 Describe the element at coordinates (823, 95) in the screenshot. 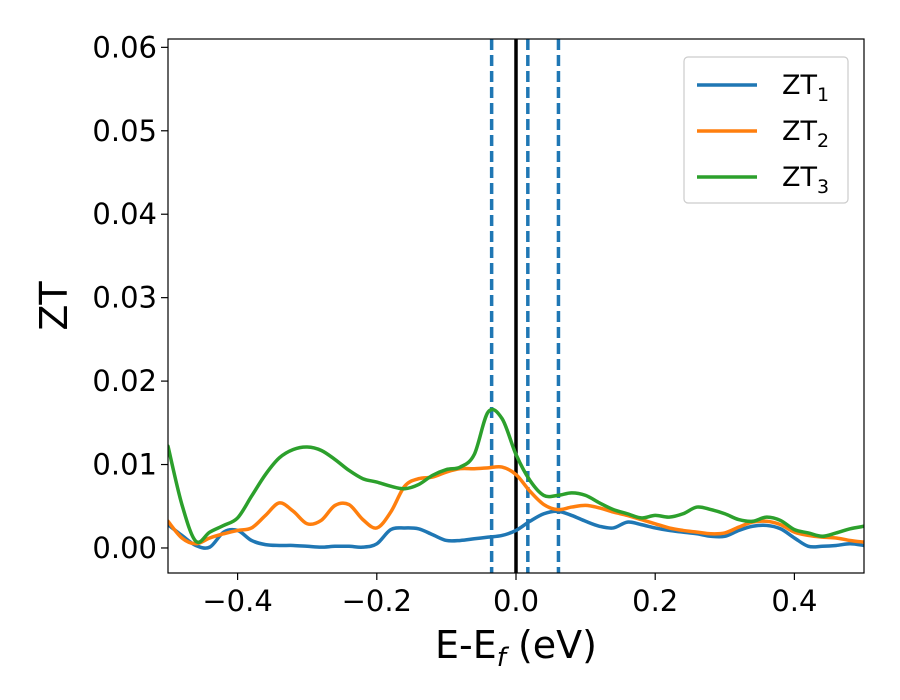

I see `legend-label-subscript: 1` at that location.